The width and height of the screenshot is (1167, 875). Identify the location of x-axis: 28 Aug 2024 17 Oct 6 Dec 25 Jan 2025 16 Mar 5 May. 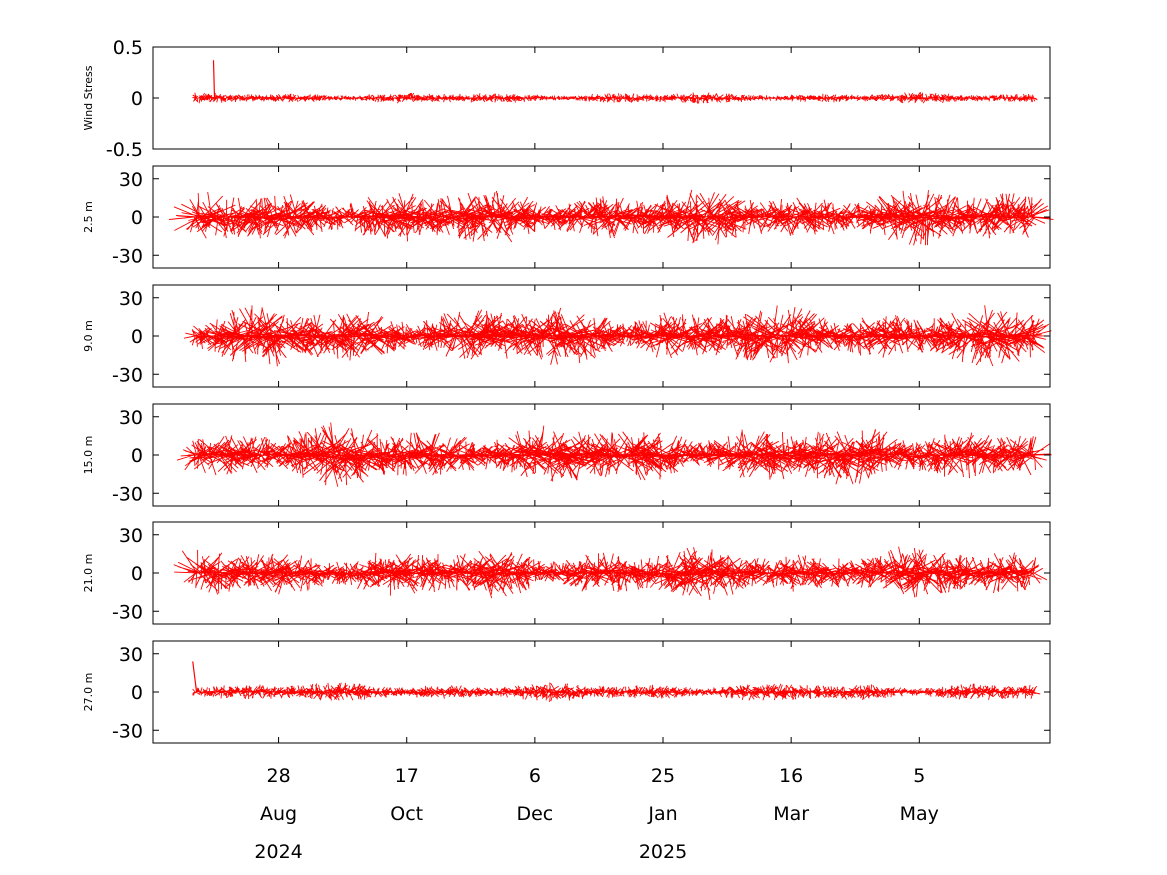
(596, 814).